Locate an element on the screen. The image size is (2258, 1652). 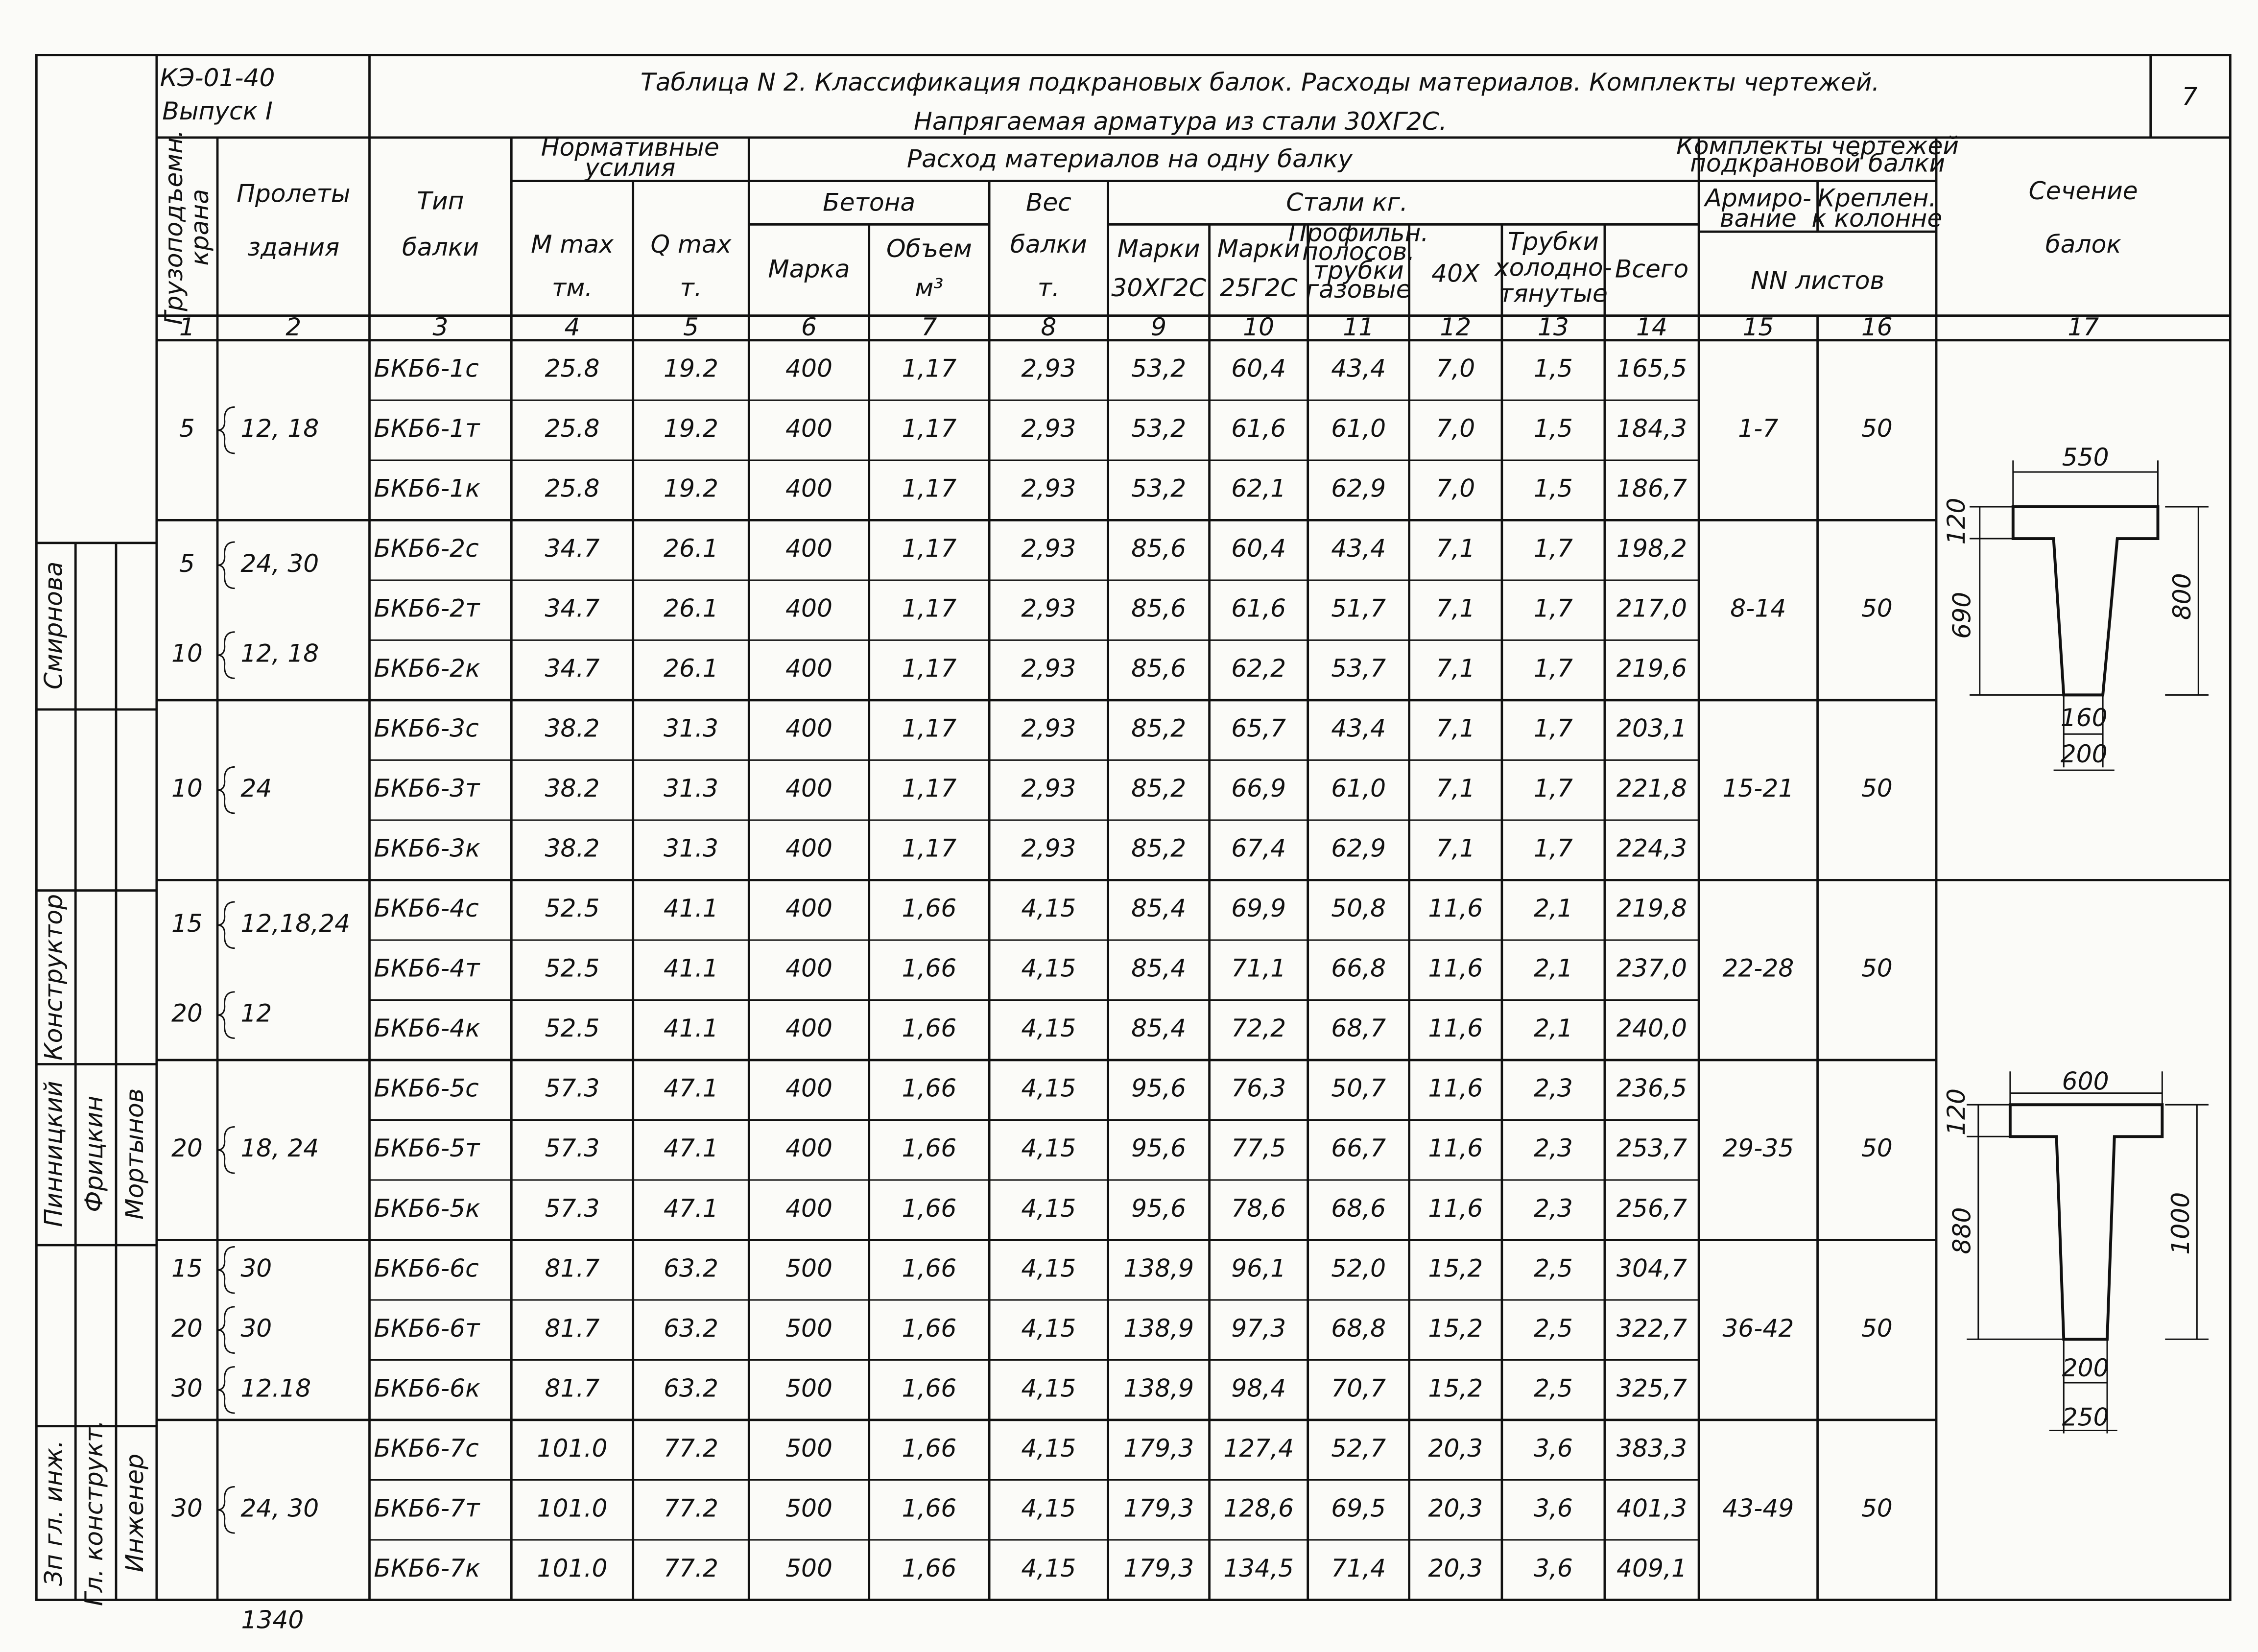
cell: 138,9 is located at coordinates (1158, 1267).